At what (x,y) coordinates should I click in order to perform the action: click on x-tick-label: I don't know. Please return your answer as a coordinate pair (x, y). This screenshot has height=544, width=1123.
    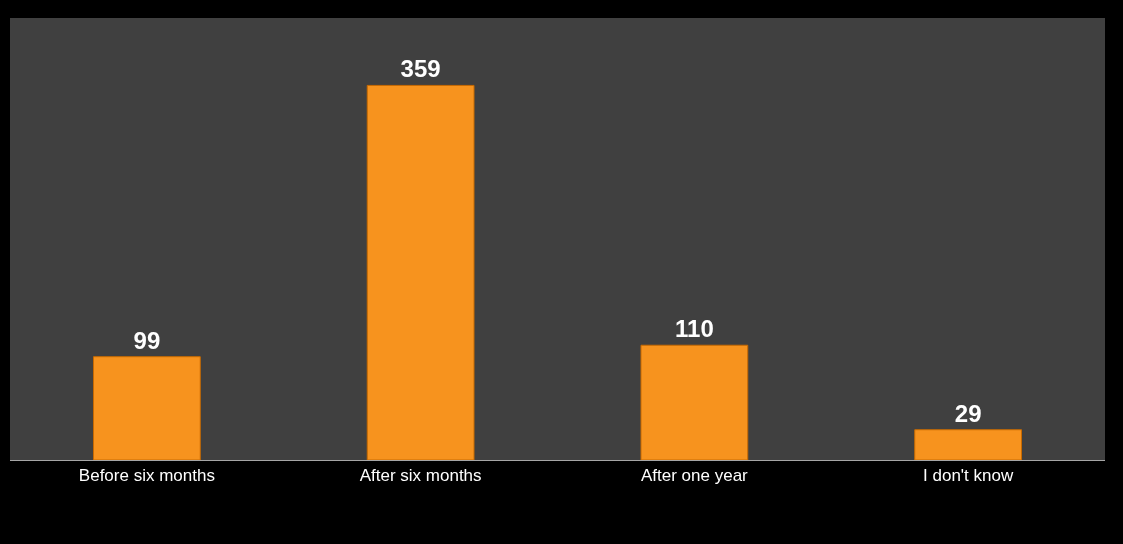
    Looking at the image, I should click on (968, 476).